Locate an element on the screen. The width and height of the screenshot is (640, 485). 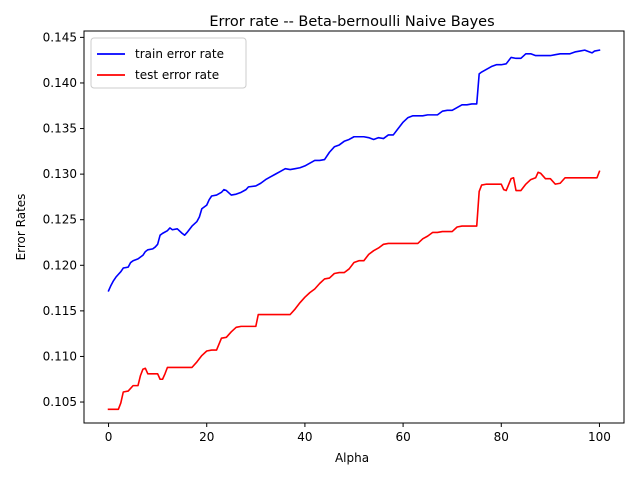
y-tick-label: 0.115 is located at coordinates (60, 311).